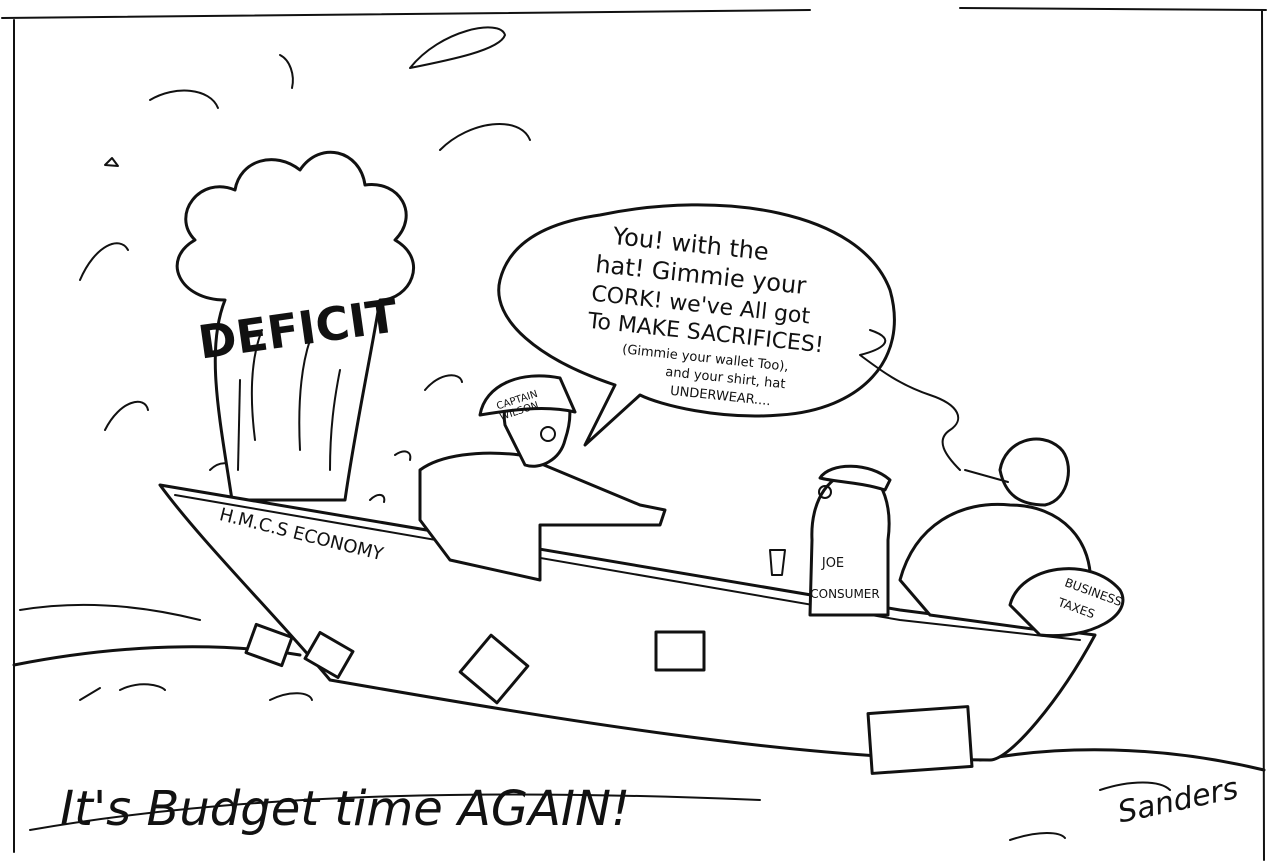 This screenshot has height=863, width=1268. Describe the element at coordinates (844, 594) in the screenshot. I see `joe-label-2: CONSUMER` at that location.